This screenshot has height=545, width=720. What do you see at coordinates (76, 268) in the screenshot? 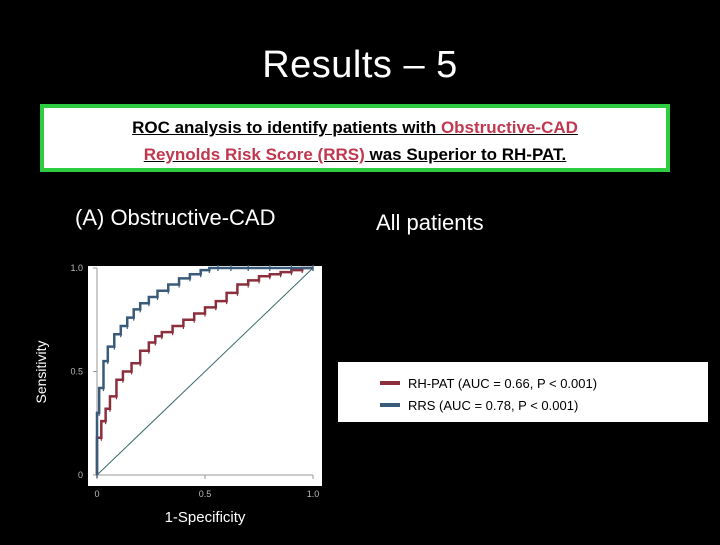
I see `y-tick-label: 1.0` at bounding box center [76, 268].